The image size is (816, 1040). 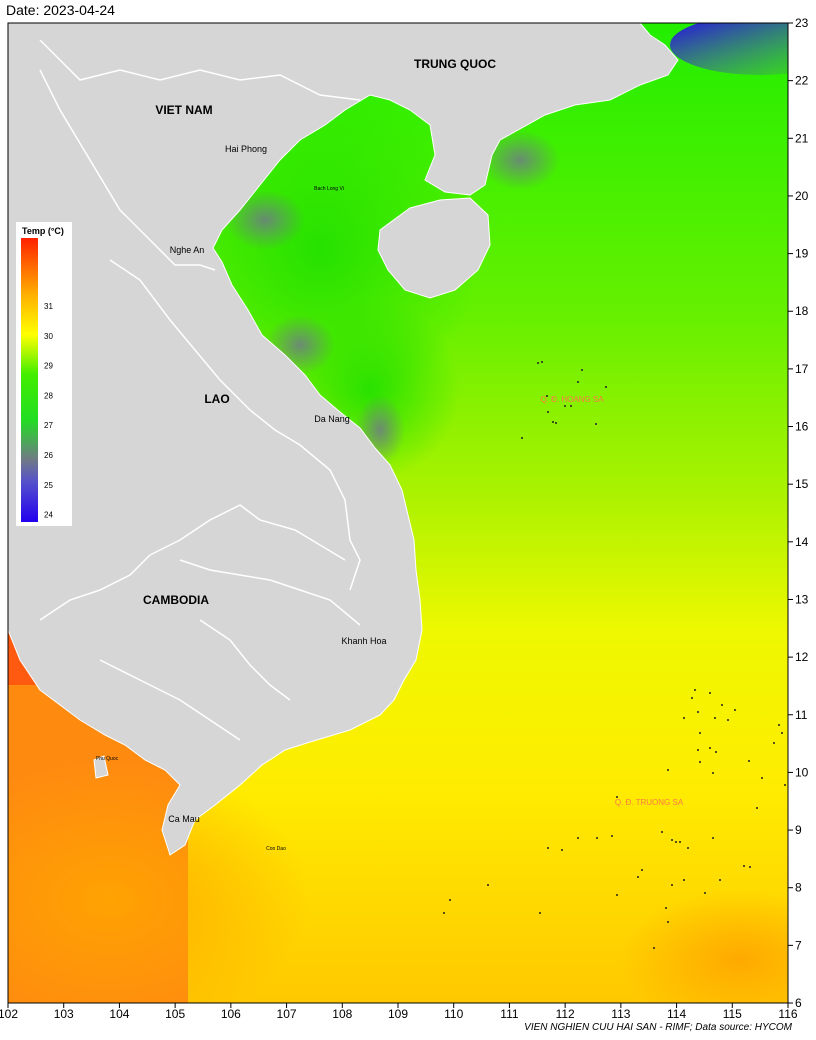 I want to click on legend-tick-label: 29, so click(x=48, y=366).